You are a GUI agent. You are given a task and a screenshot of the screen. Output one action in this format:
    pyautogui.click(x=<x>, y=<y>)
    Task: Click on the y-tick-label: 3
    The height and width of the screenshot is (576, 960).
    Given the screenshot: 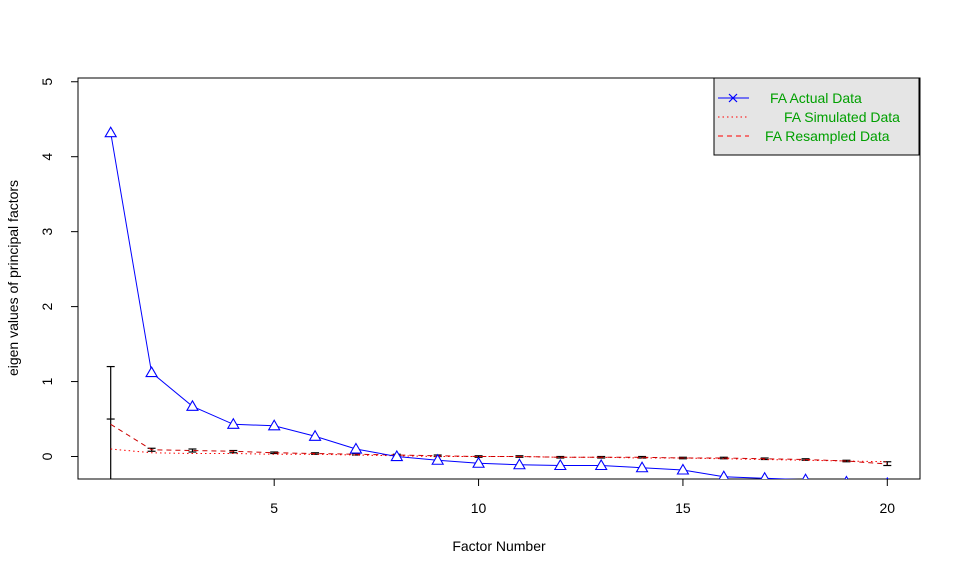 What is the action you would take?
    pyautogui.click(x=47, y=232)
    